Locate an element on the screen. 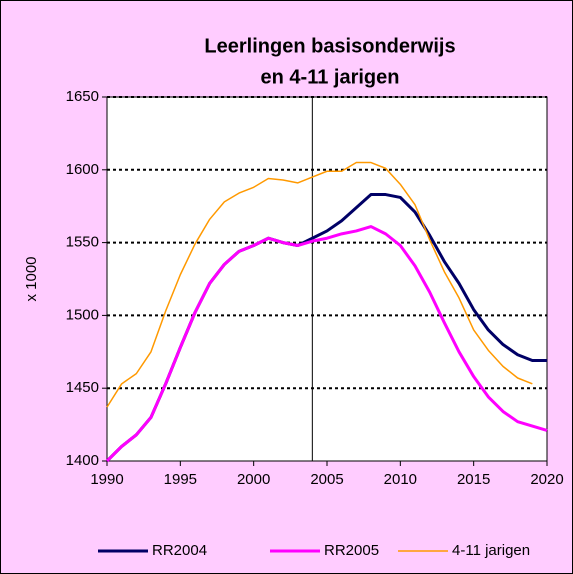 The height and width of the screenshot is (574, 573). x-tick-label: 2010 is located at coordinates (400, 479).